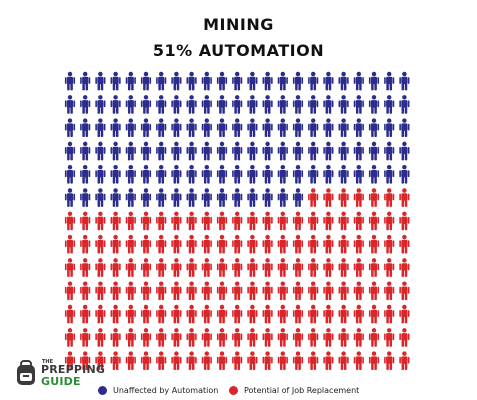  What do you see at coordinates (302, 390) in the screenshot?
I see `legend-label-replacement: Potential of Job Replacement` at bounding box center [302, 390].